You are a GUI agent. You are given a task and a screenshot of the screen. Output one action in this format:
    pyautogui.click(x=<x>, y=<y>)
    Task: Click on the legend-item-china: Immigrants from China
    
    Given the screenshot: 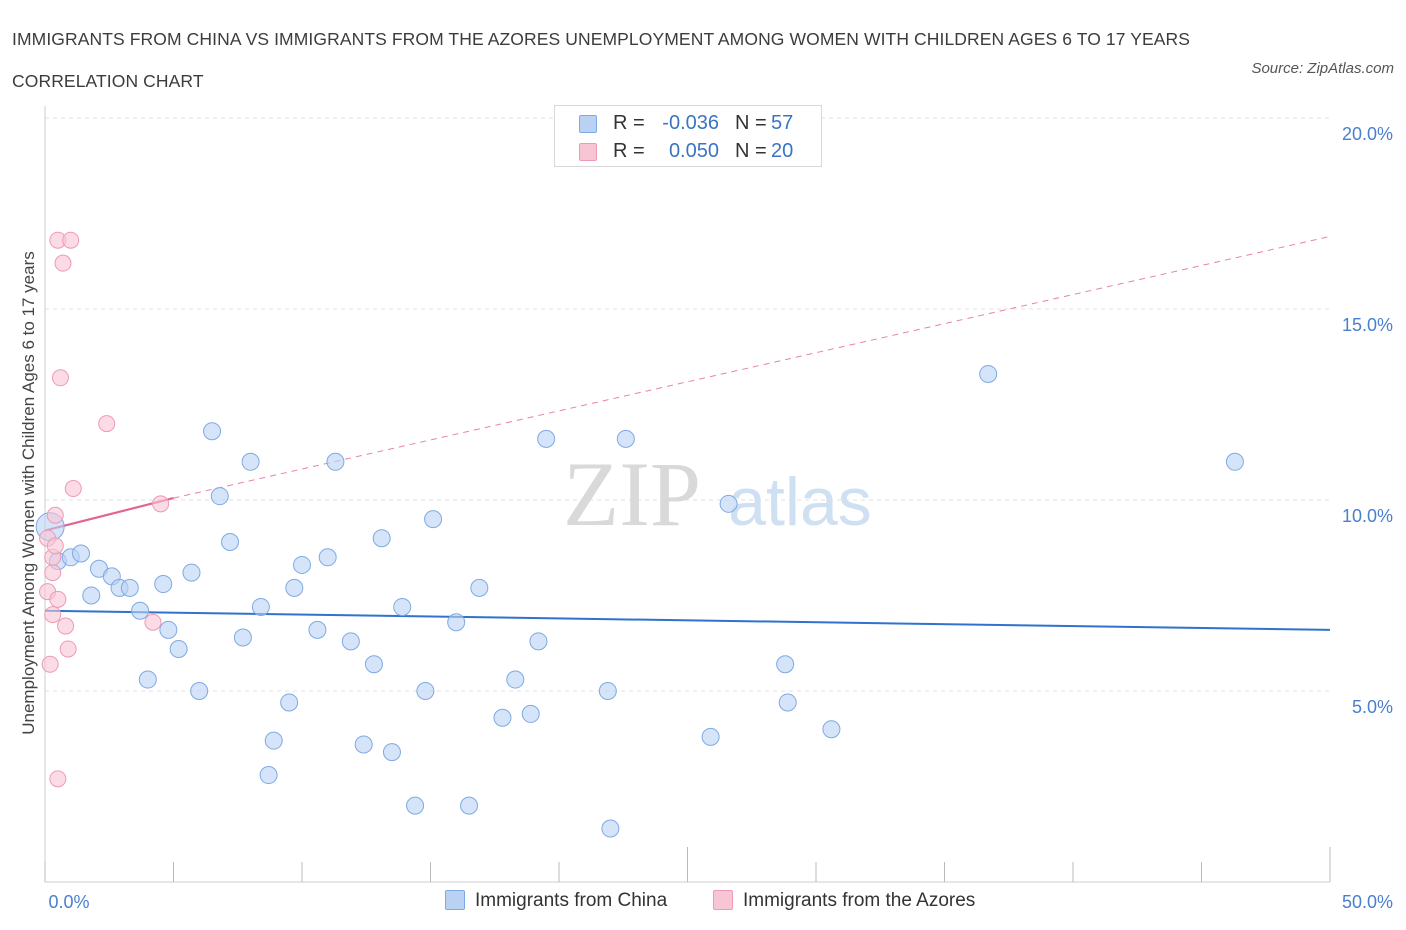 What is the action you would take?
    pyautogui.click(x=556, y=901)
    